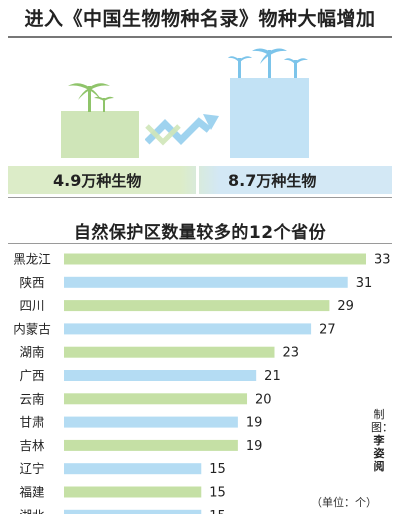 The height and width of the screenshot is (514, 400). I want to click on category-label: 辽宁, so click(31, 468).